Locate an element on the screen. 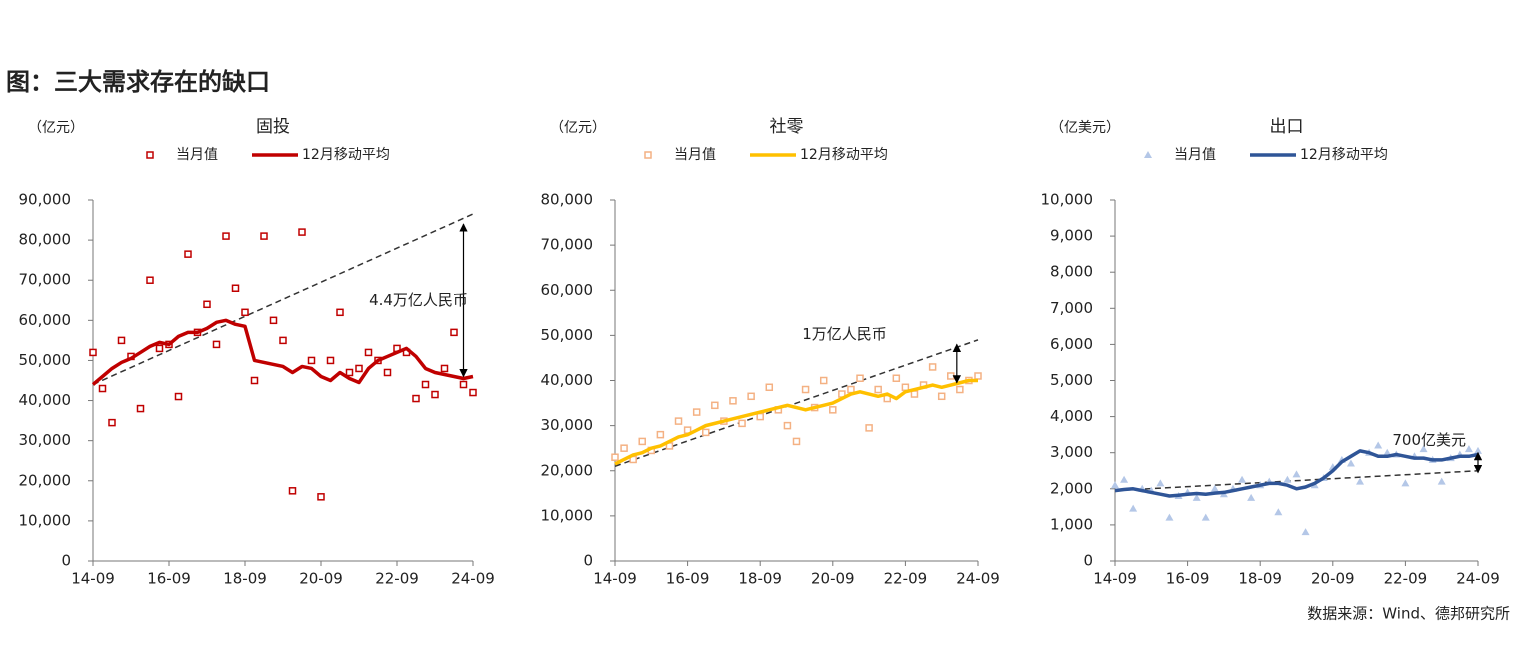 This screenshot has width=1532, height=652. legend-label: 当月值 is located at coordinates (695, 155).